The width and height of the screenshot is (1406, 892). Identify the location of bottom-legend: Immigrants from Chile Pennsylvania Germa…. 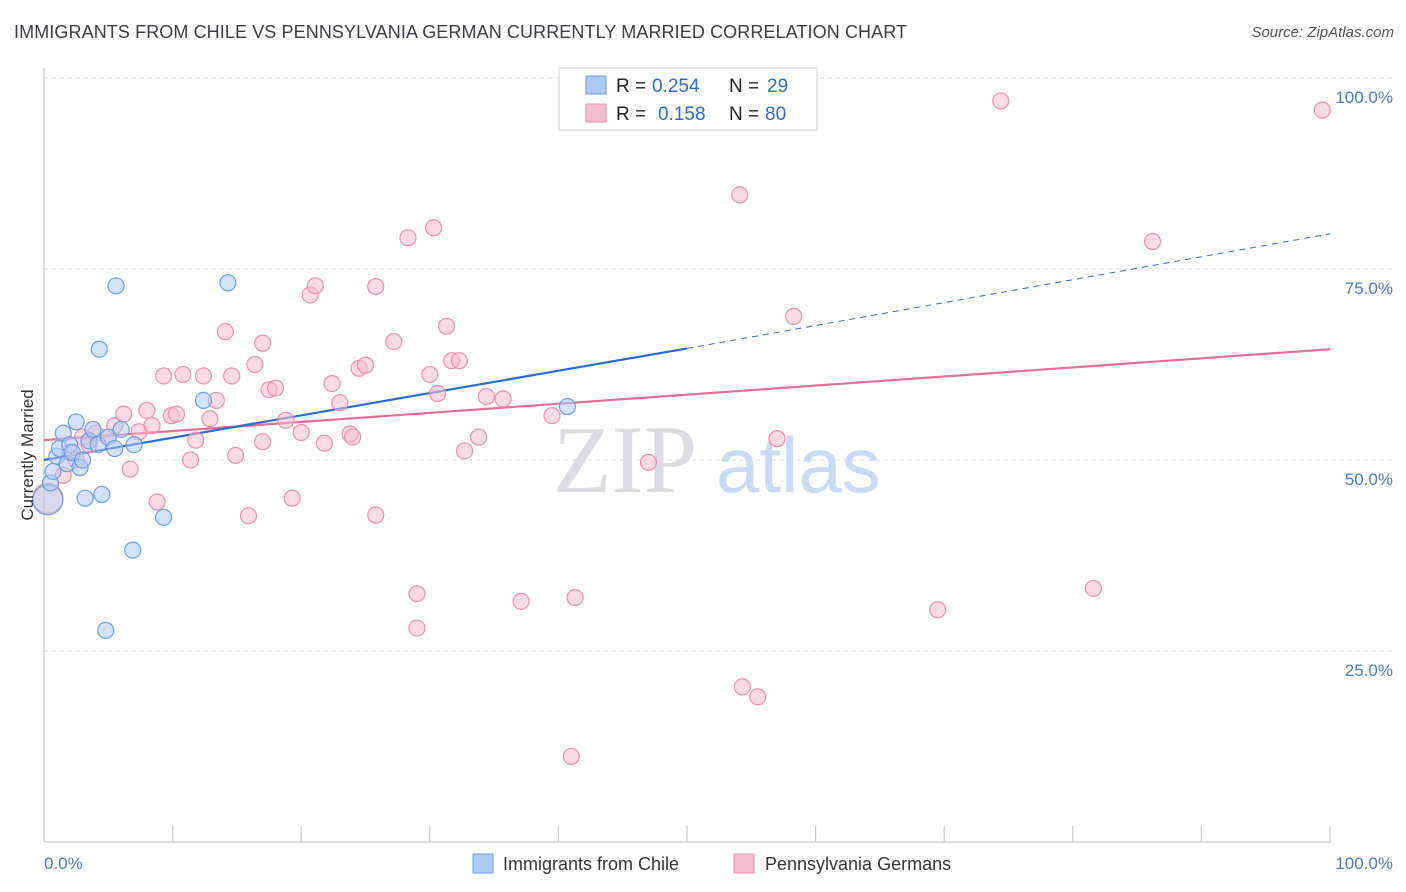
(711, 863).